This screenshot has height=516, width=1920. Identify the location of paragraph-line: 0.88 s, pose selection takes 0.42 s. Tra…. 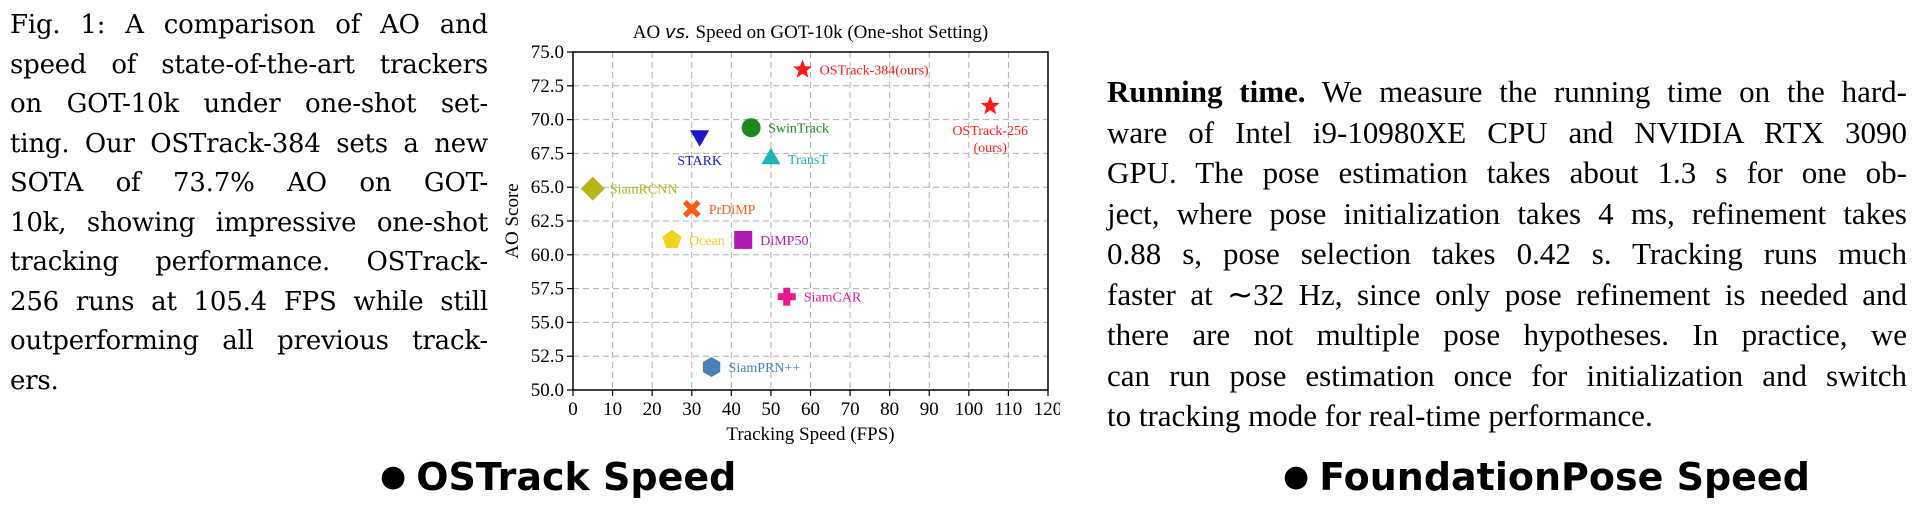
(1507, 253).